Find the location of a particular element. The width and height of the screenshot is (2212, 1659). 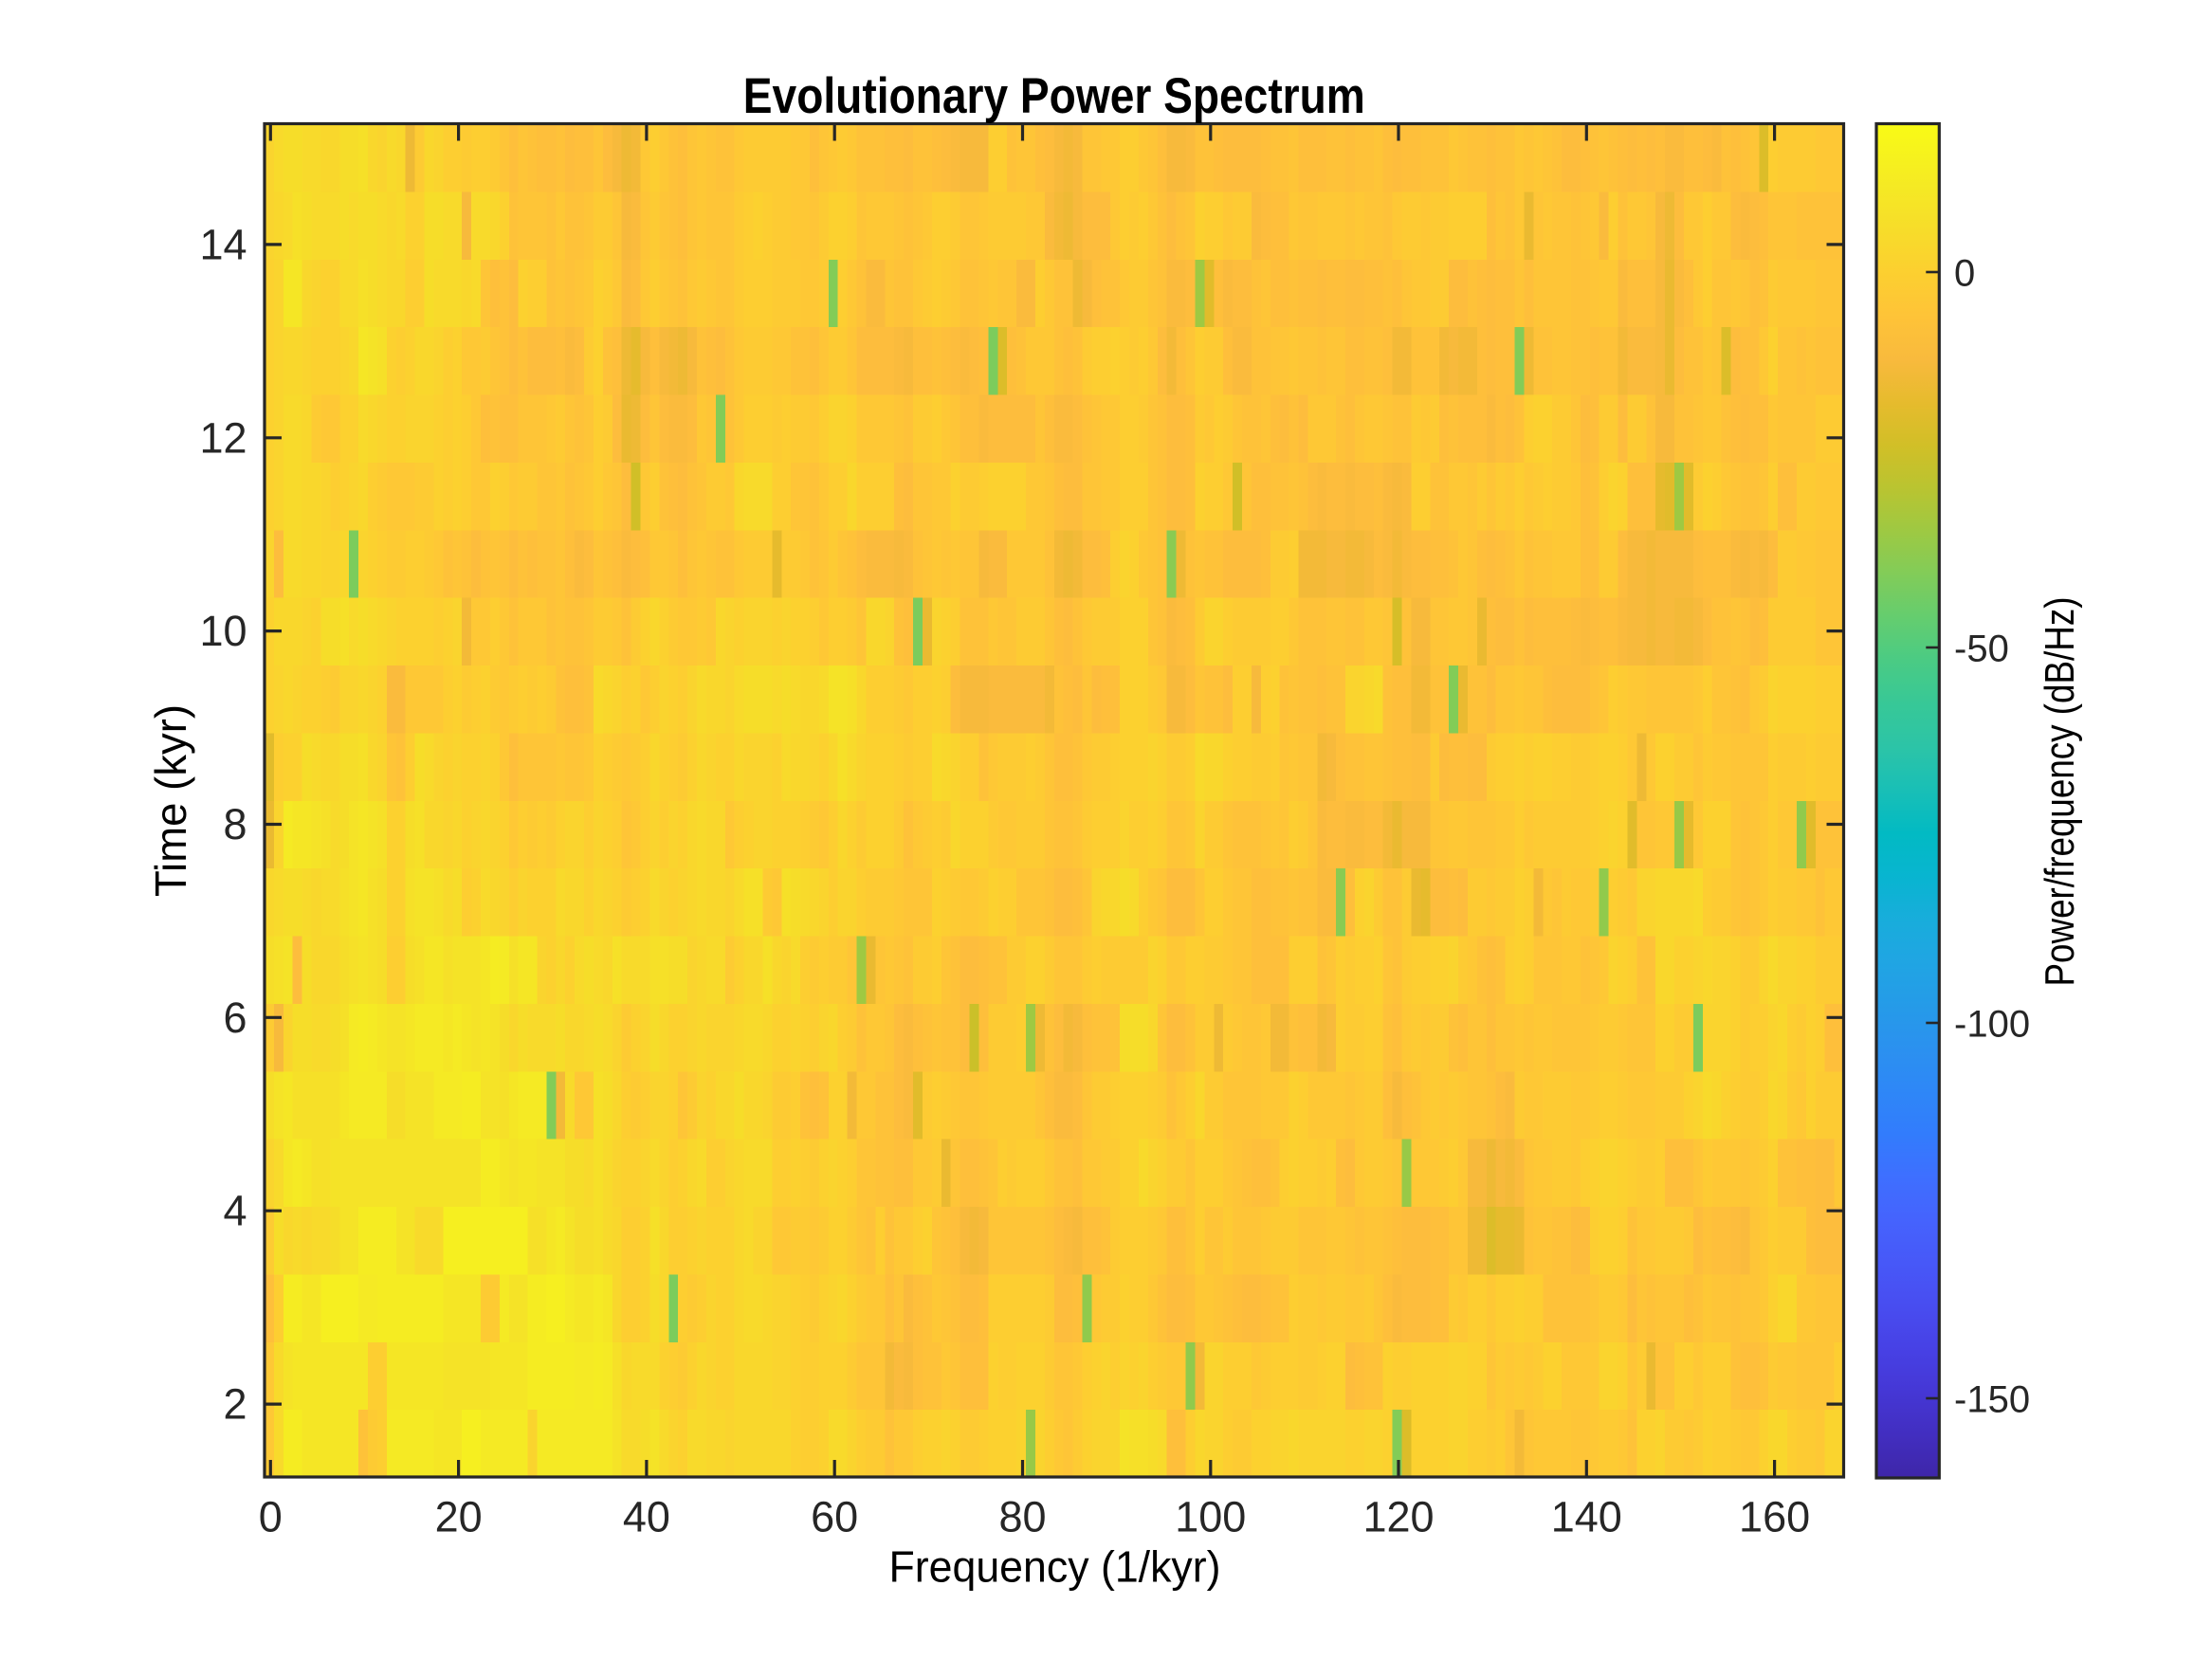

svg-text: 160 is located at coordinates (1774, 1516).